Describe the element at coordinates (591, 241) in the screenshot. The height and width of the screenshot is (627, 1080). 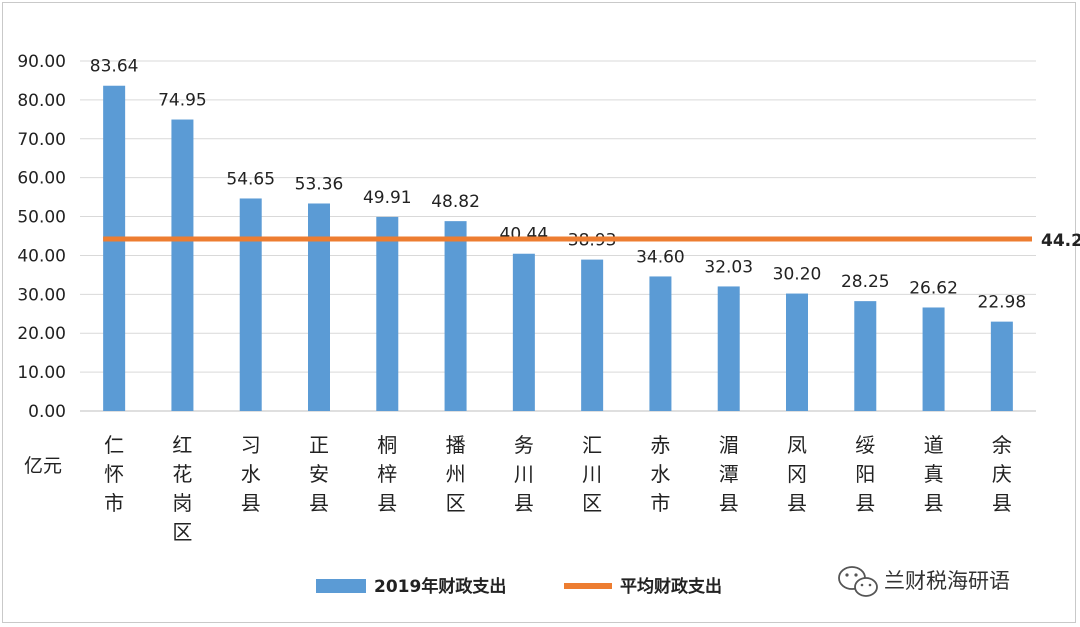
I see `average-line-group: 44.24` at that location.